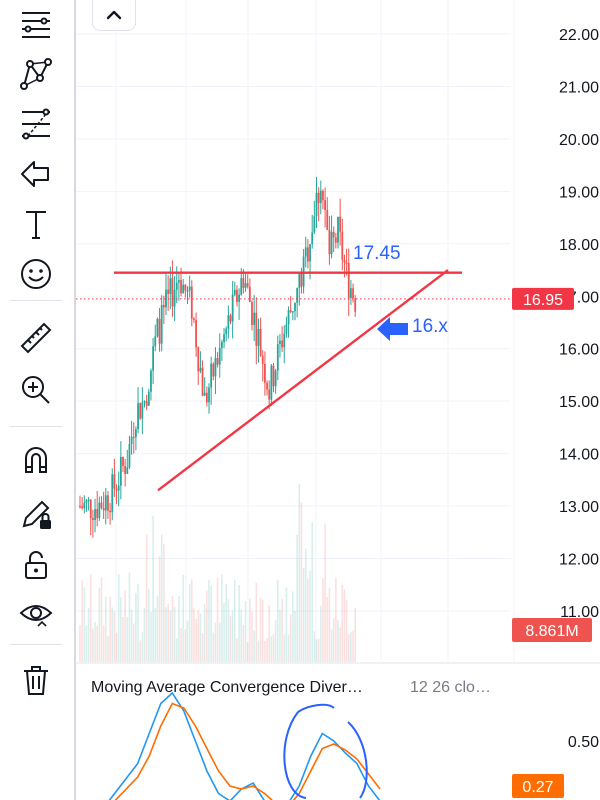  Describe the element at coordinates (36, 24) in the screenshot. I see `menu-lines-button` at that location.